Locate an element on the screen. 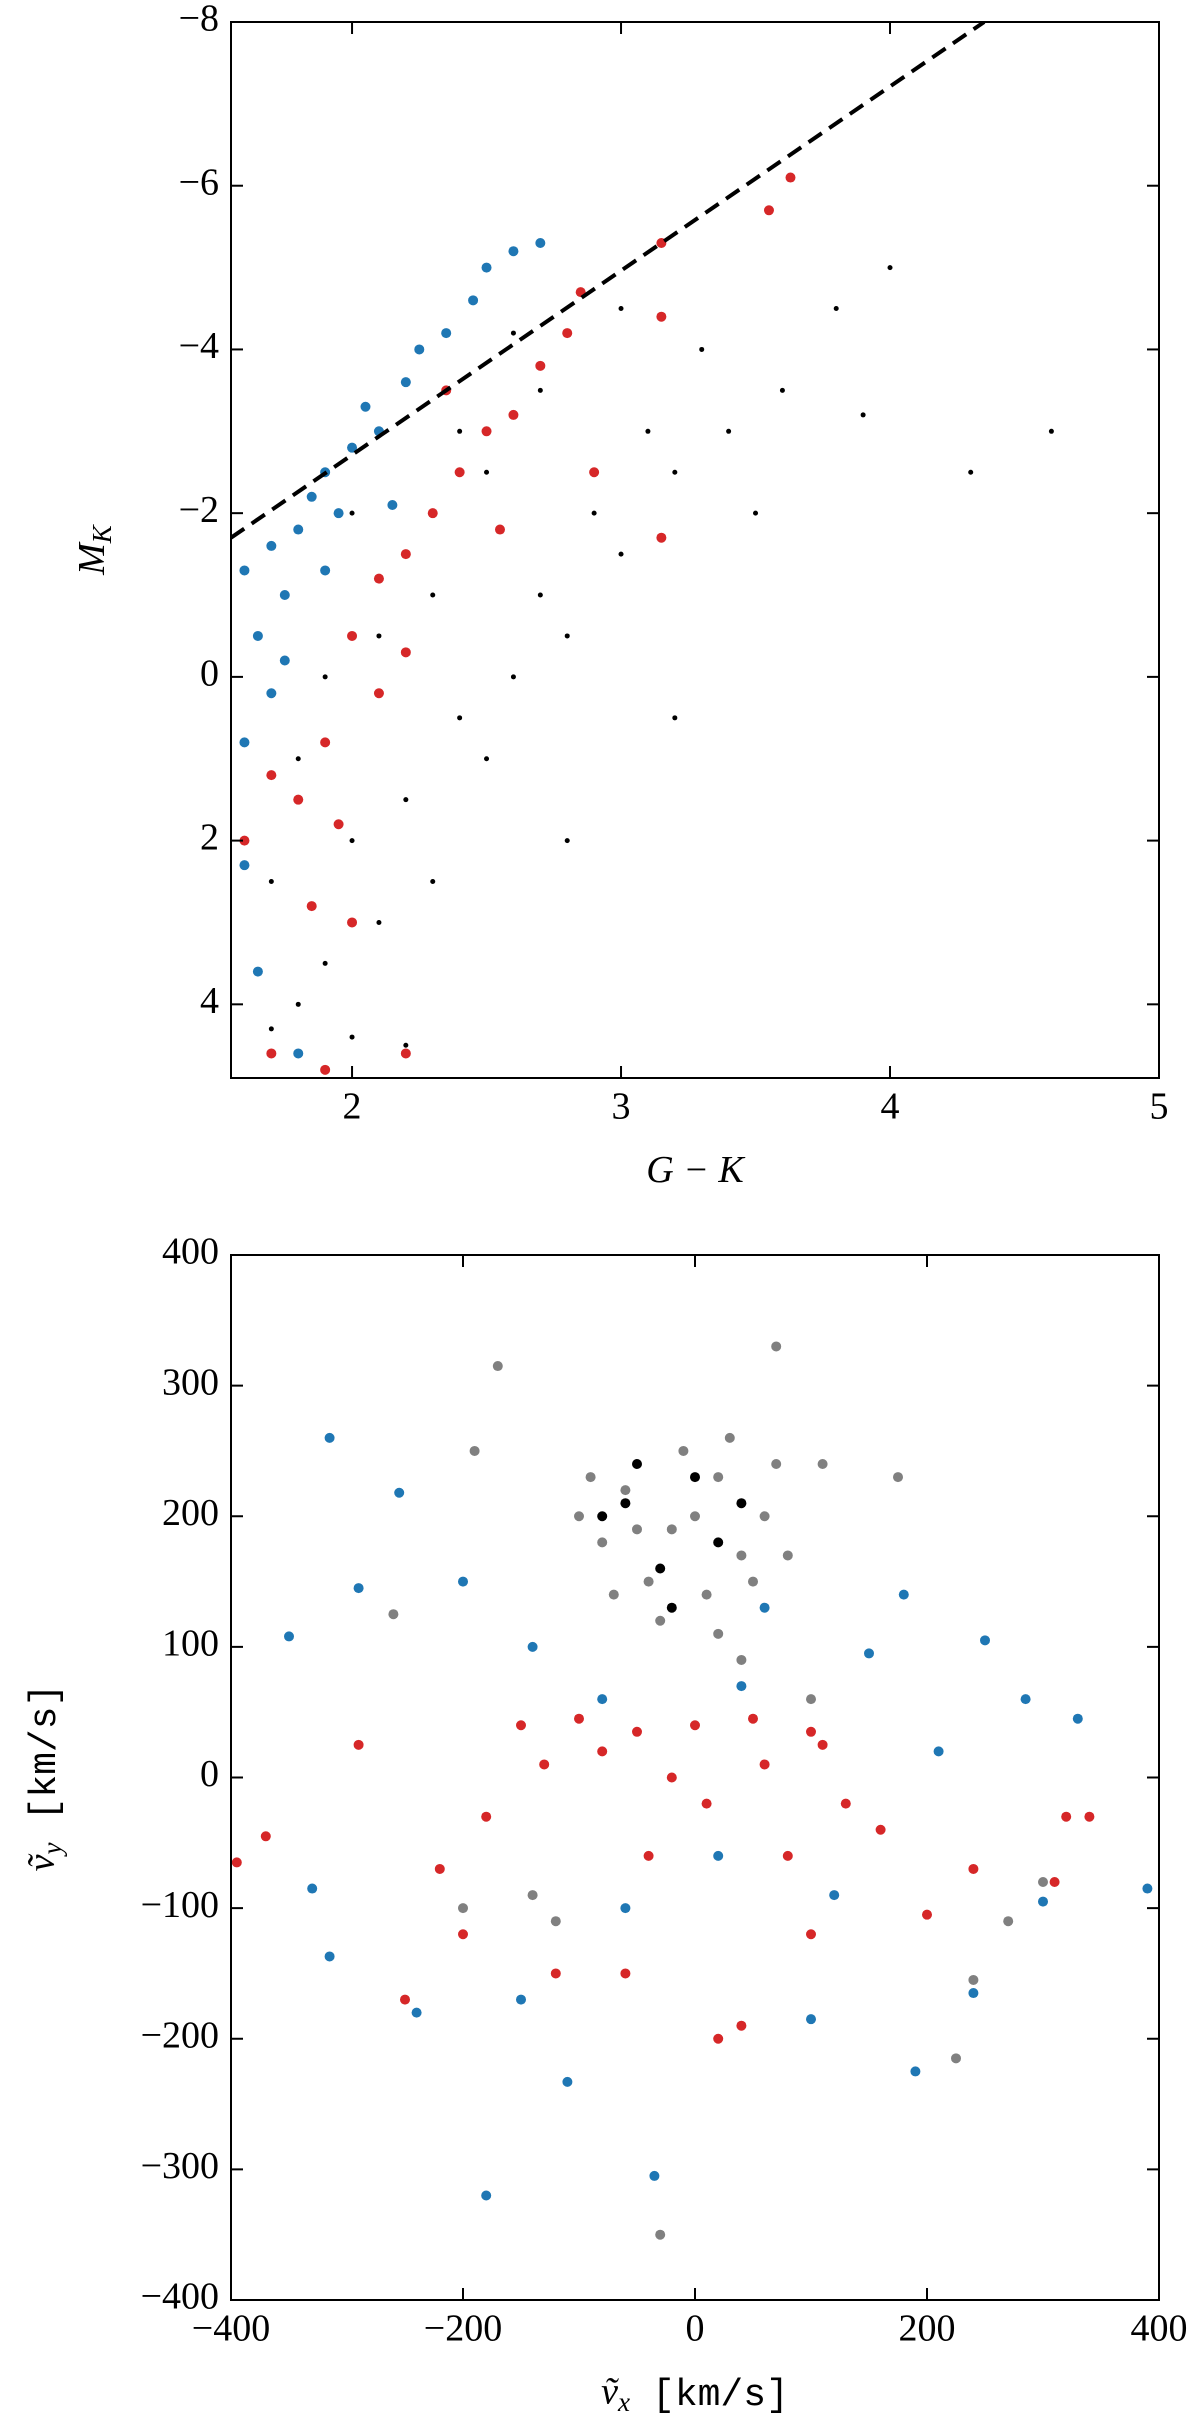  x-tick-label: −200 is located at coordinates (463, 2329).